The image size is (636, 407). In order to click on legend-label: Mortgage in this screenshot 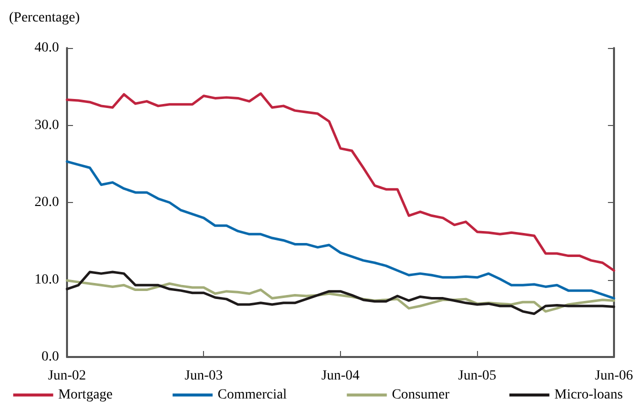, I will do `click(85, 395)`.